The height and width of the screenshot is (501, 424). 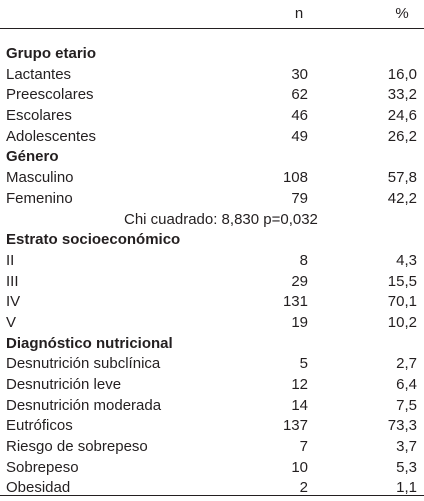 What do you see at coordinates (402, 322) in the screenshot?
I see `percent-cell: 10,2` at bounding box center [402, 322].